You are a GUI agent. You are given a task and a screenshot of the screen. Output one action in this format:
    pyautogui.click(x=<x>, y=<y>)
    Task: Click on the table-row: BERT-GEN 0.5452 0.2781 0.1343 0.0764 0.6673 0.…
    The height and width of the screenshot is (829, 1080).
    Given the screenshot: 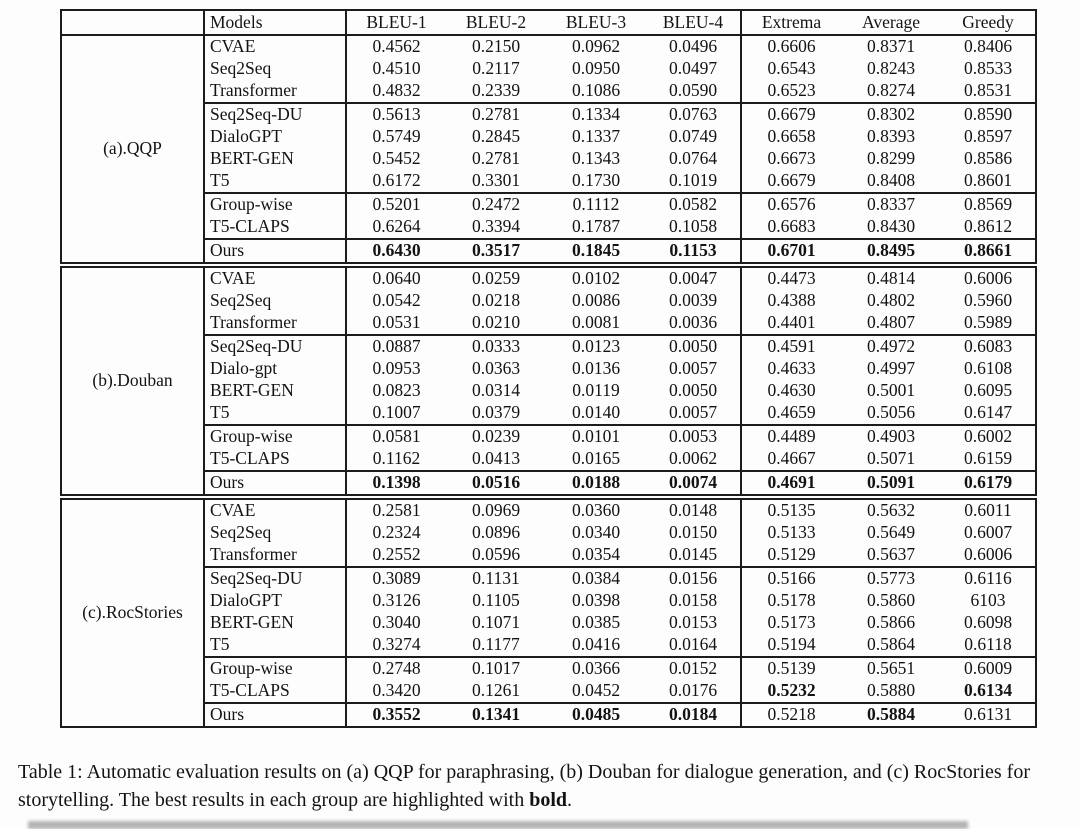 What is the action you would take?
    pyautogui.click(x=548, y=159)
    